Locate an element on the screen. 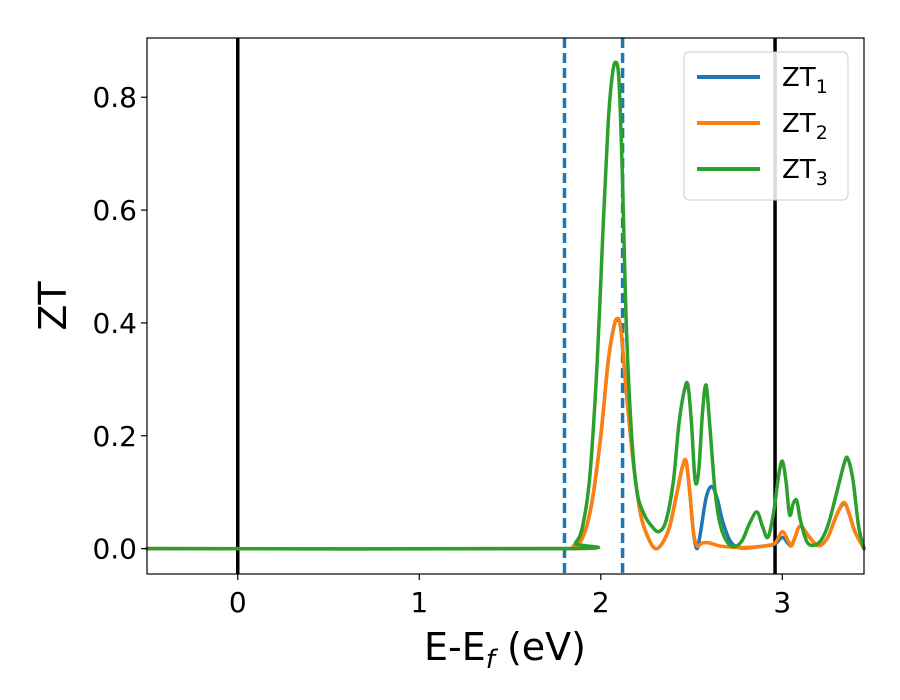  legend-box is located at coordinates (766, 126).